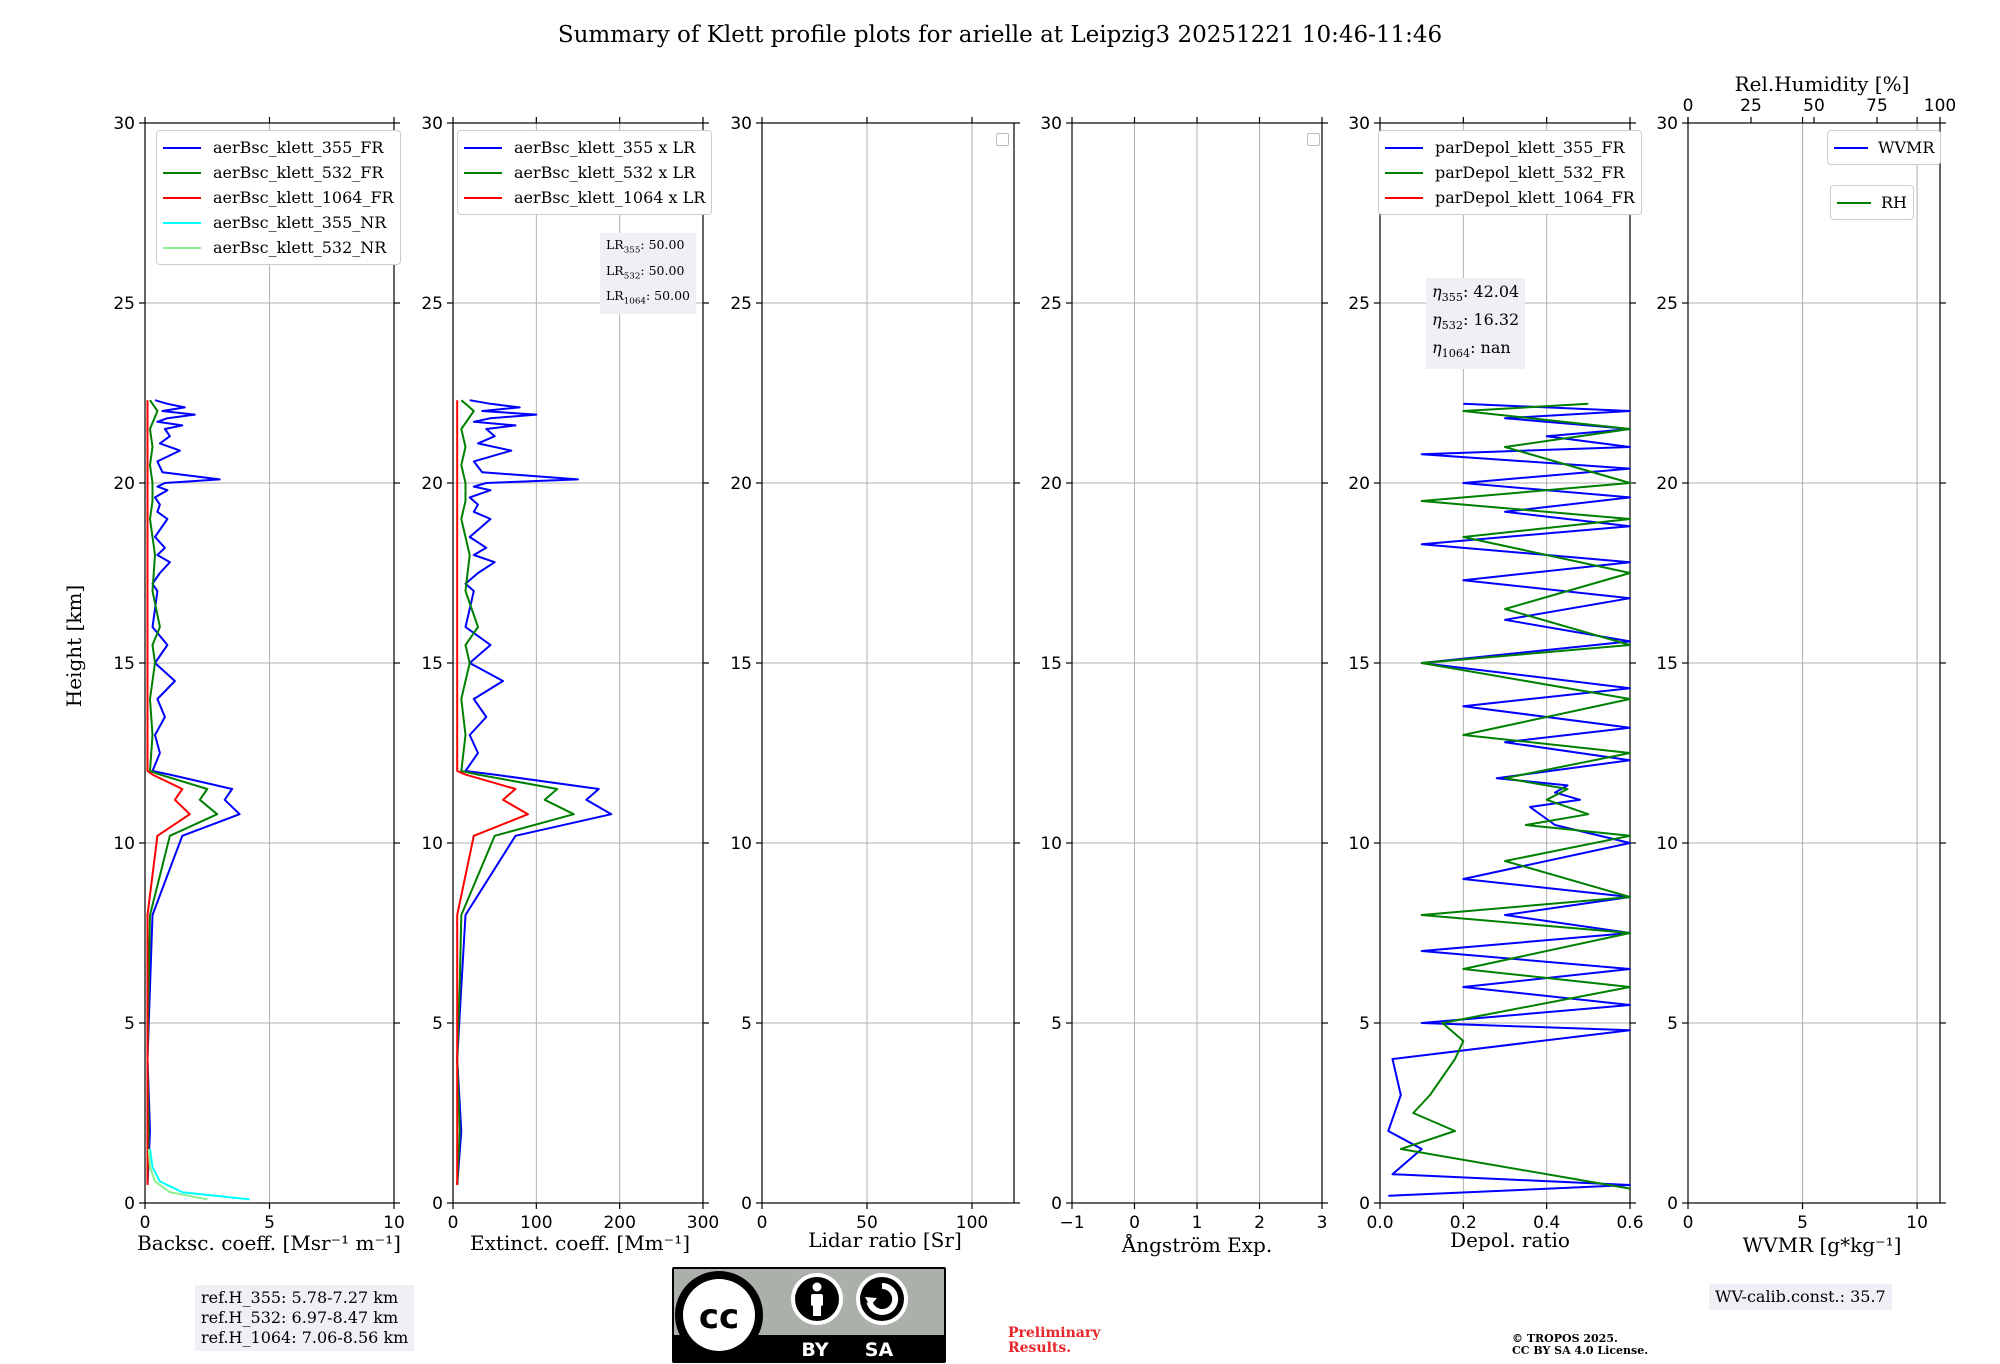 The height and width of the screenshot is (1364, 2000). I want to click on depol-ytick-label: 10, so click(1359, 844).